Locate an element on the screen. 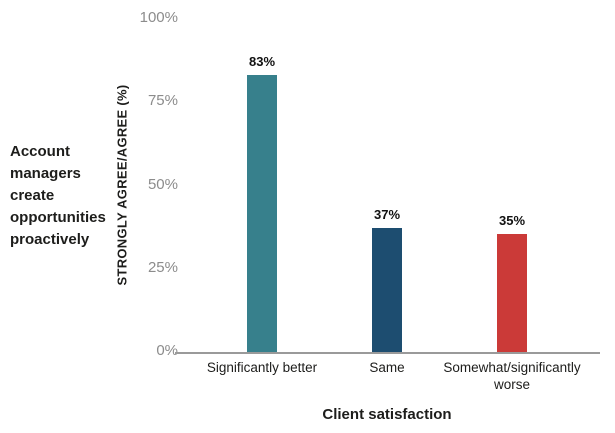  x-category-label: Same is located at coordinates (387, 367).